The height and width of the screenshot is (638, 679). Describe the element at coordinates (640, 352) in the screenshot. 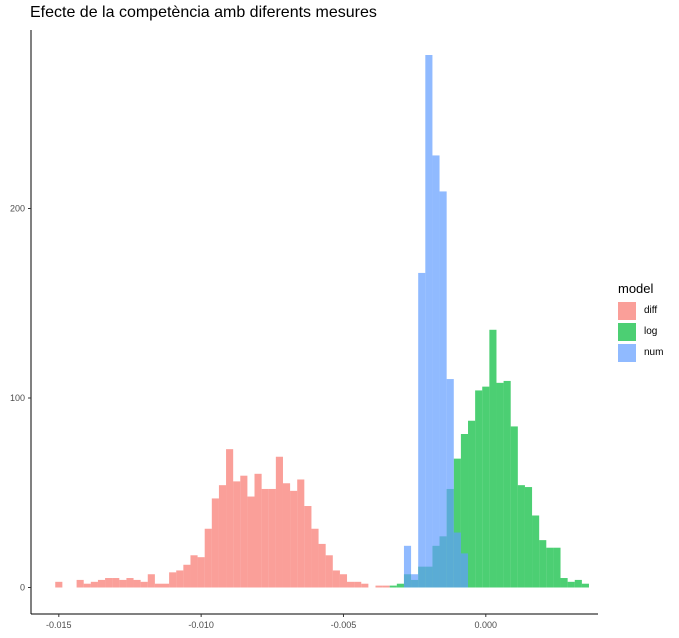

I see `legend-item-num: num` at that location.